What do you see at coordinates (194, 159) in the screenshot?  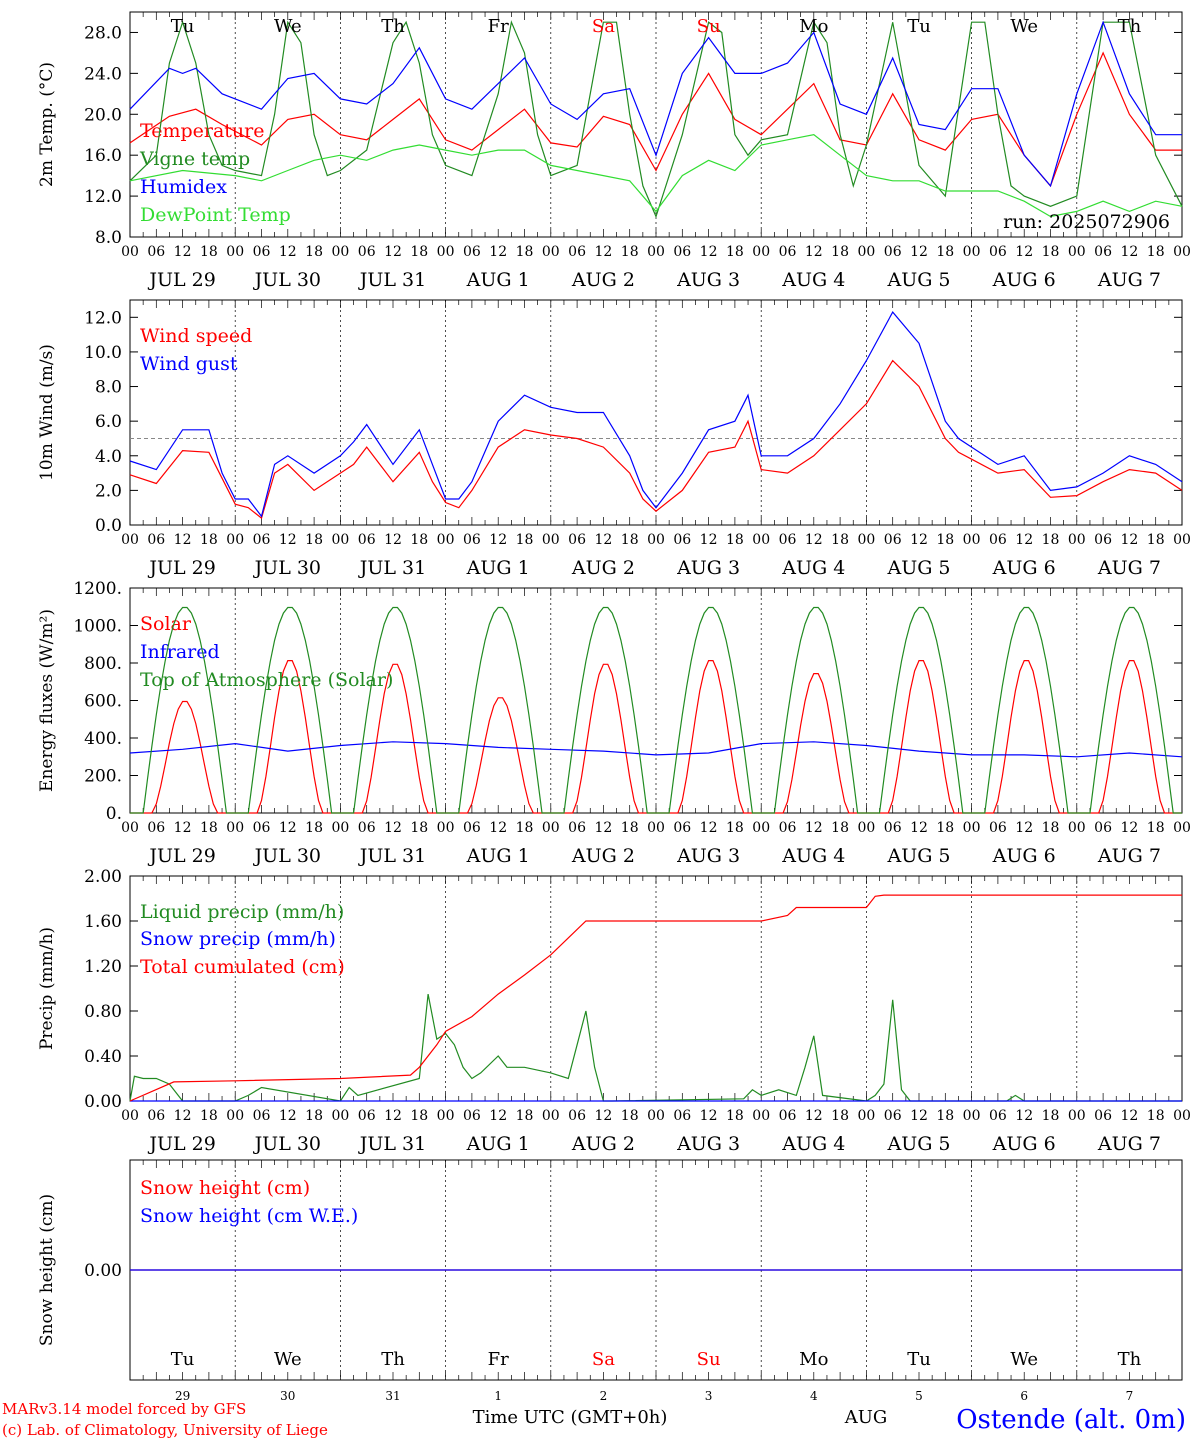 I see `legend-vigne-temp: Vigne temp` at bounding box center [194, 159].